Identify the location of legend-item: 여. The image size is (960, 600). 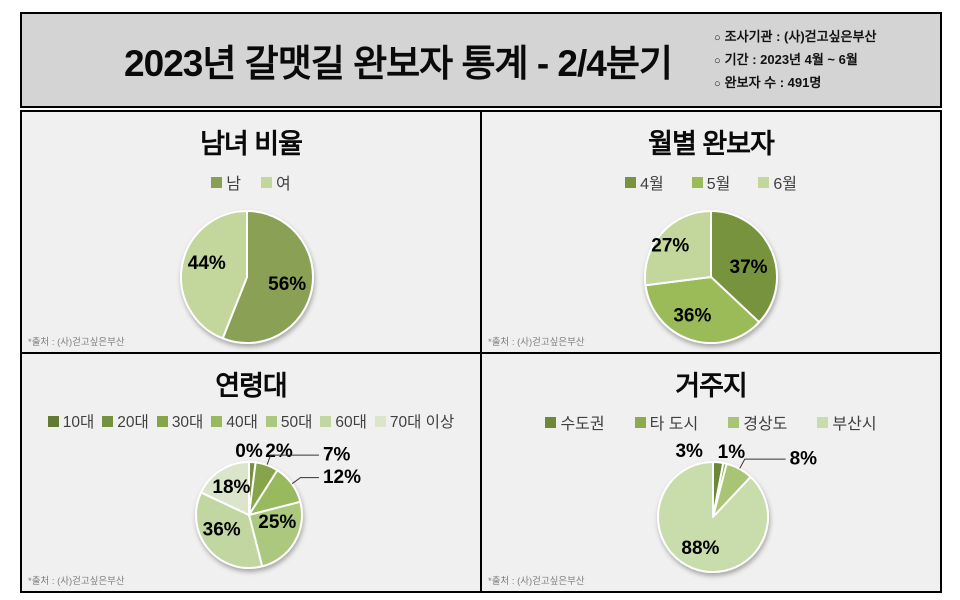
(276, 182).